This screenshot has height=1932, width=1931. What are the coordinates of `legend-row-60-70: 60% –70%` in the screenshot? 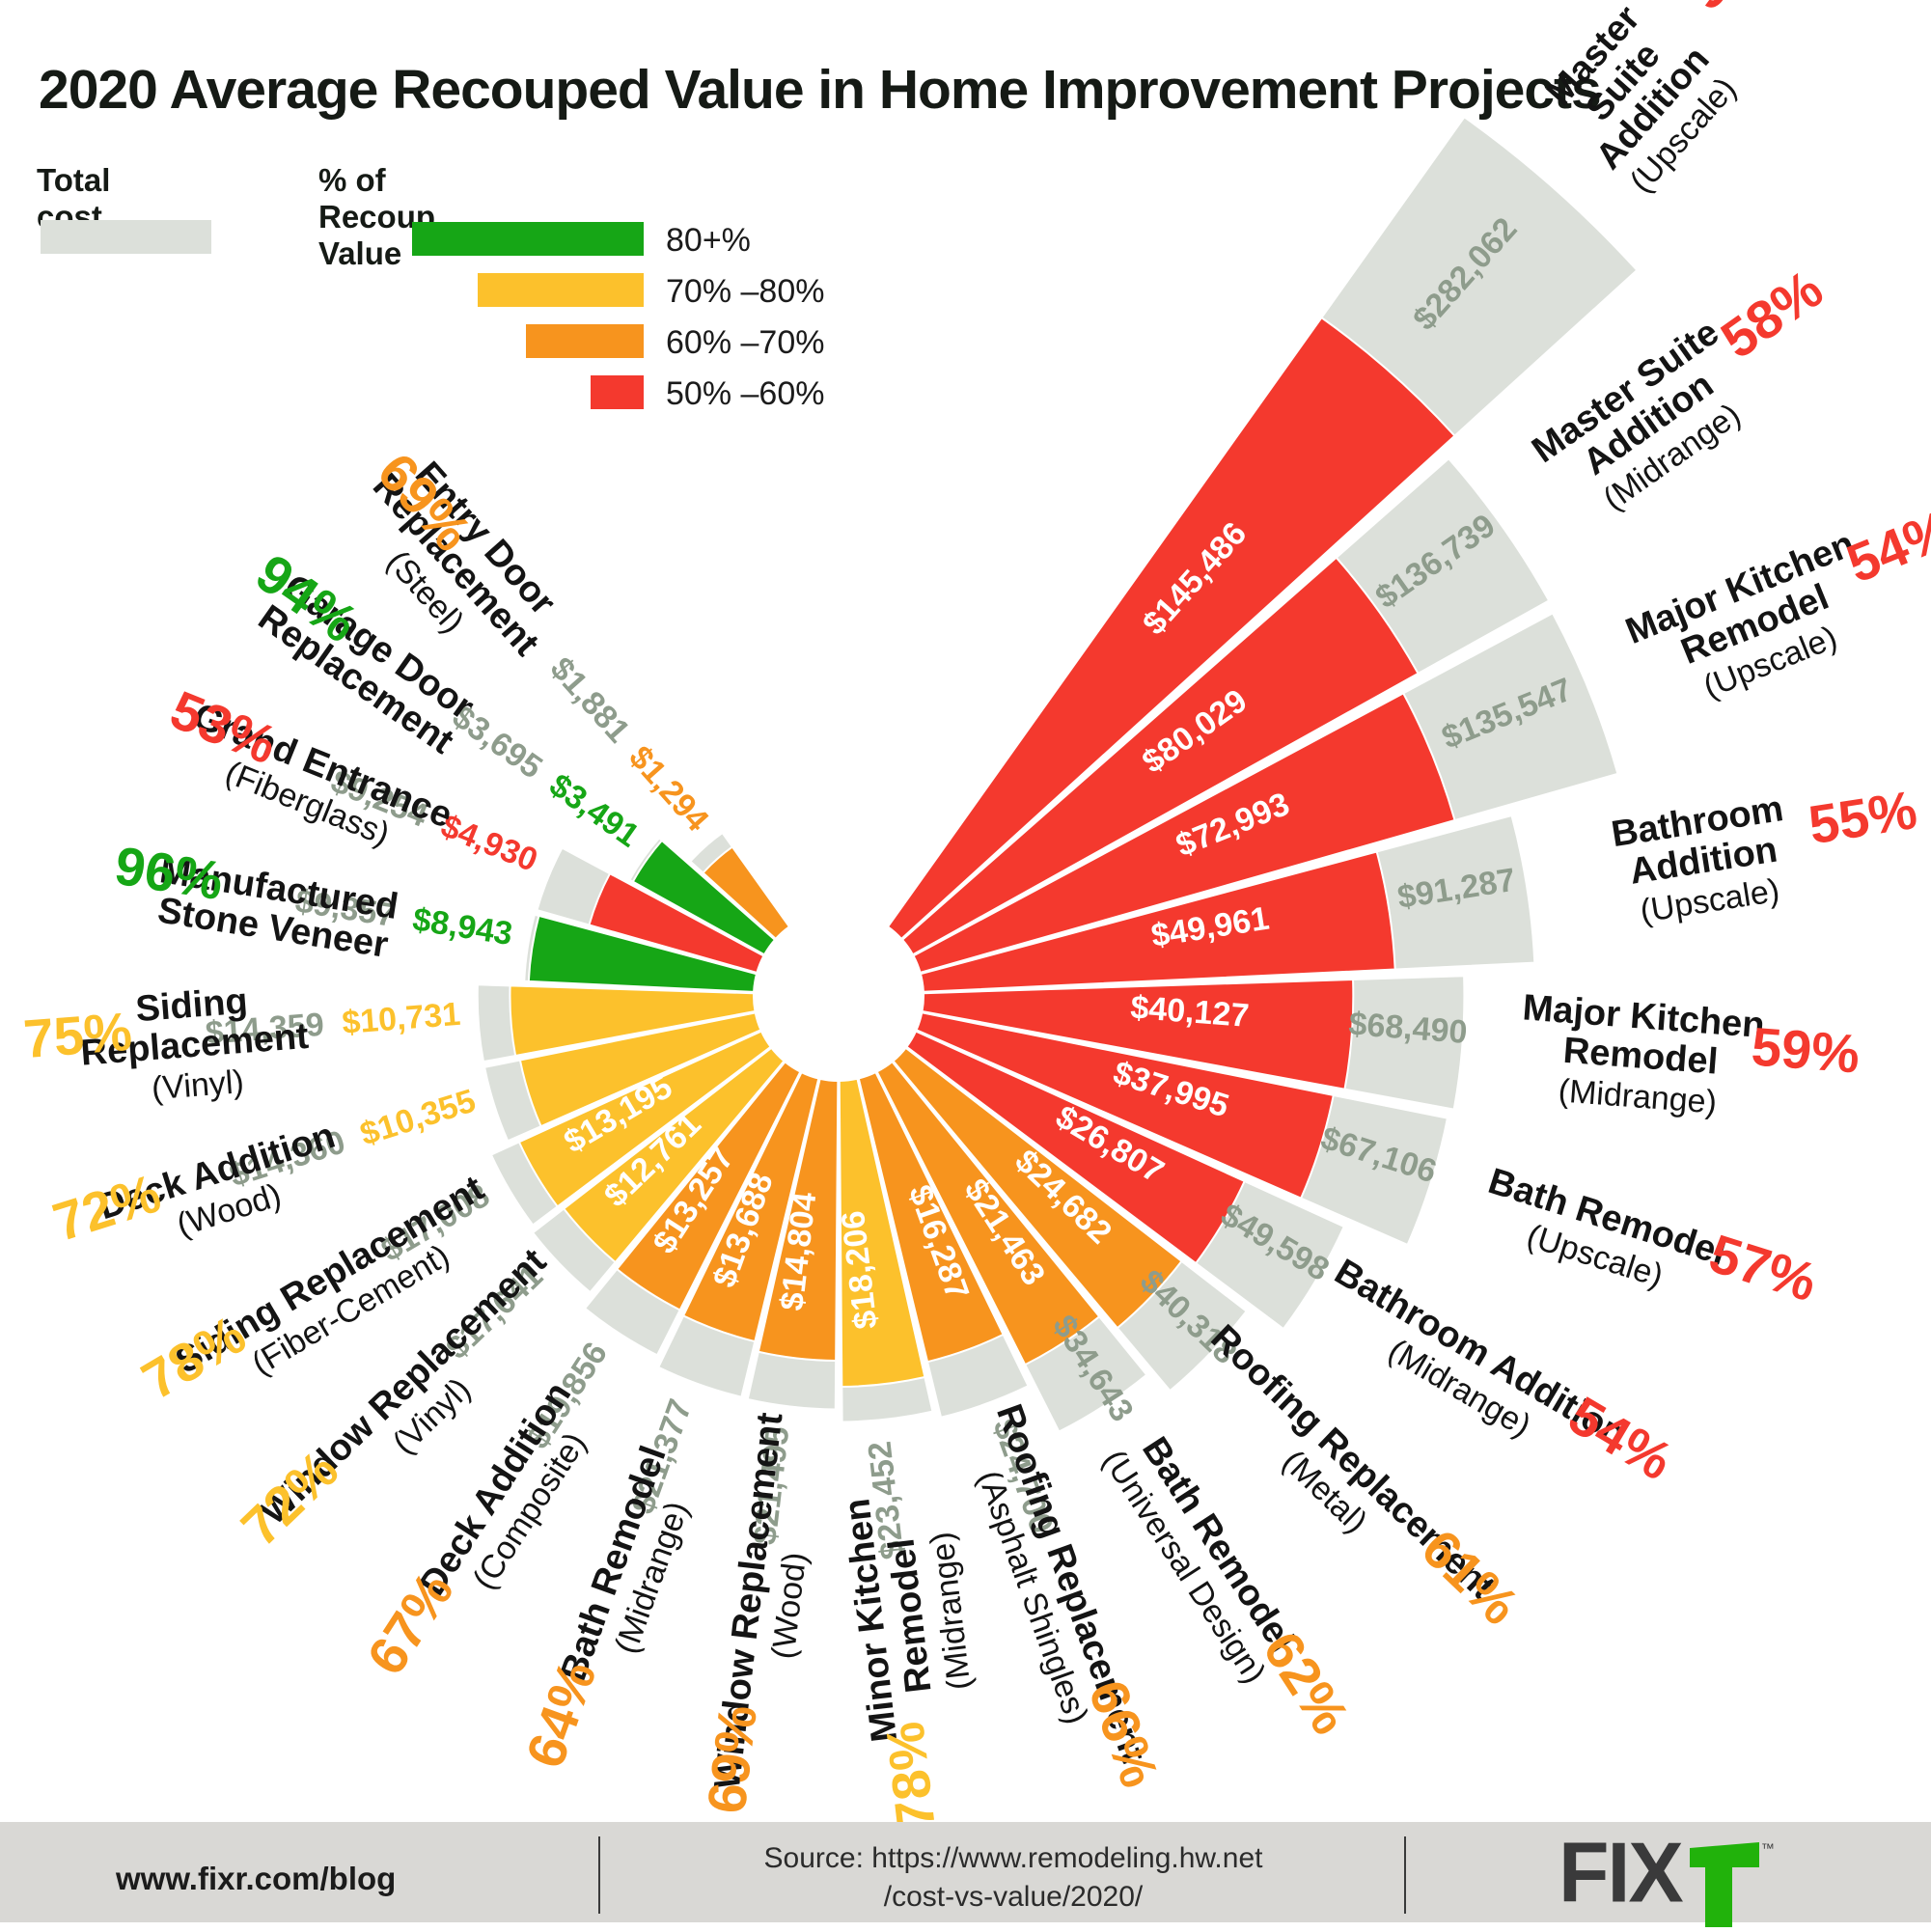 It's located at (861, 342).